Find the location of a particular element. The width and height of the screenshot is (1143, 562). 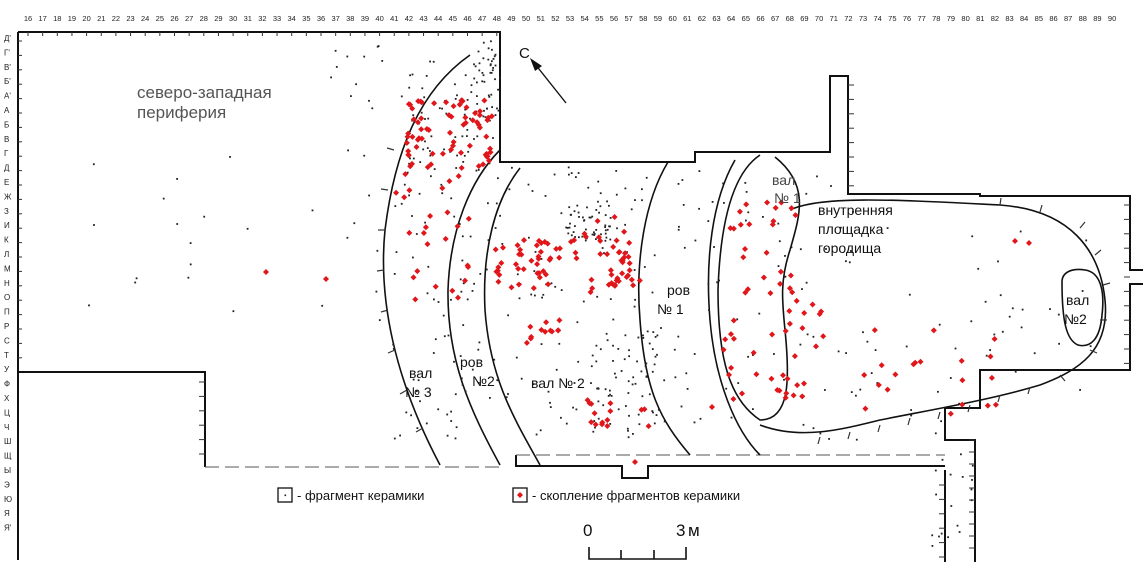

row-label: Р is located at coordinates (6, 326).